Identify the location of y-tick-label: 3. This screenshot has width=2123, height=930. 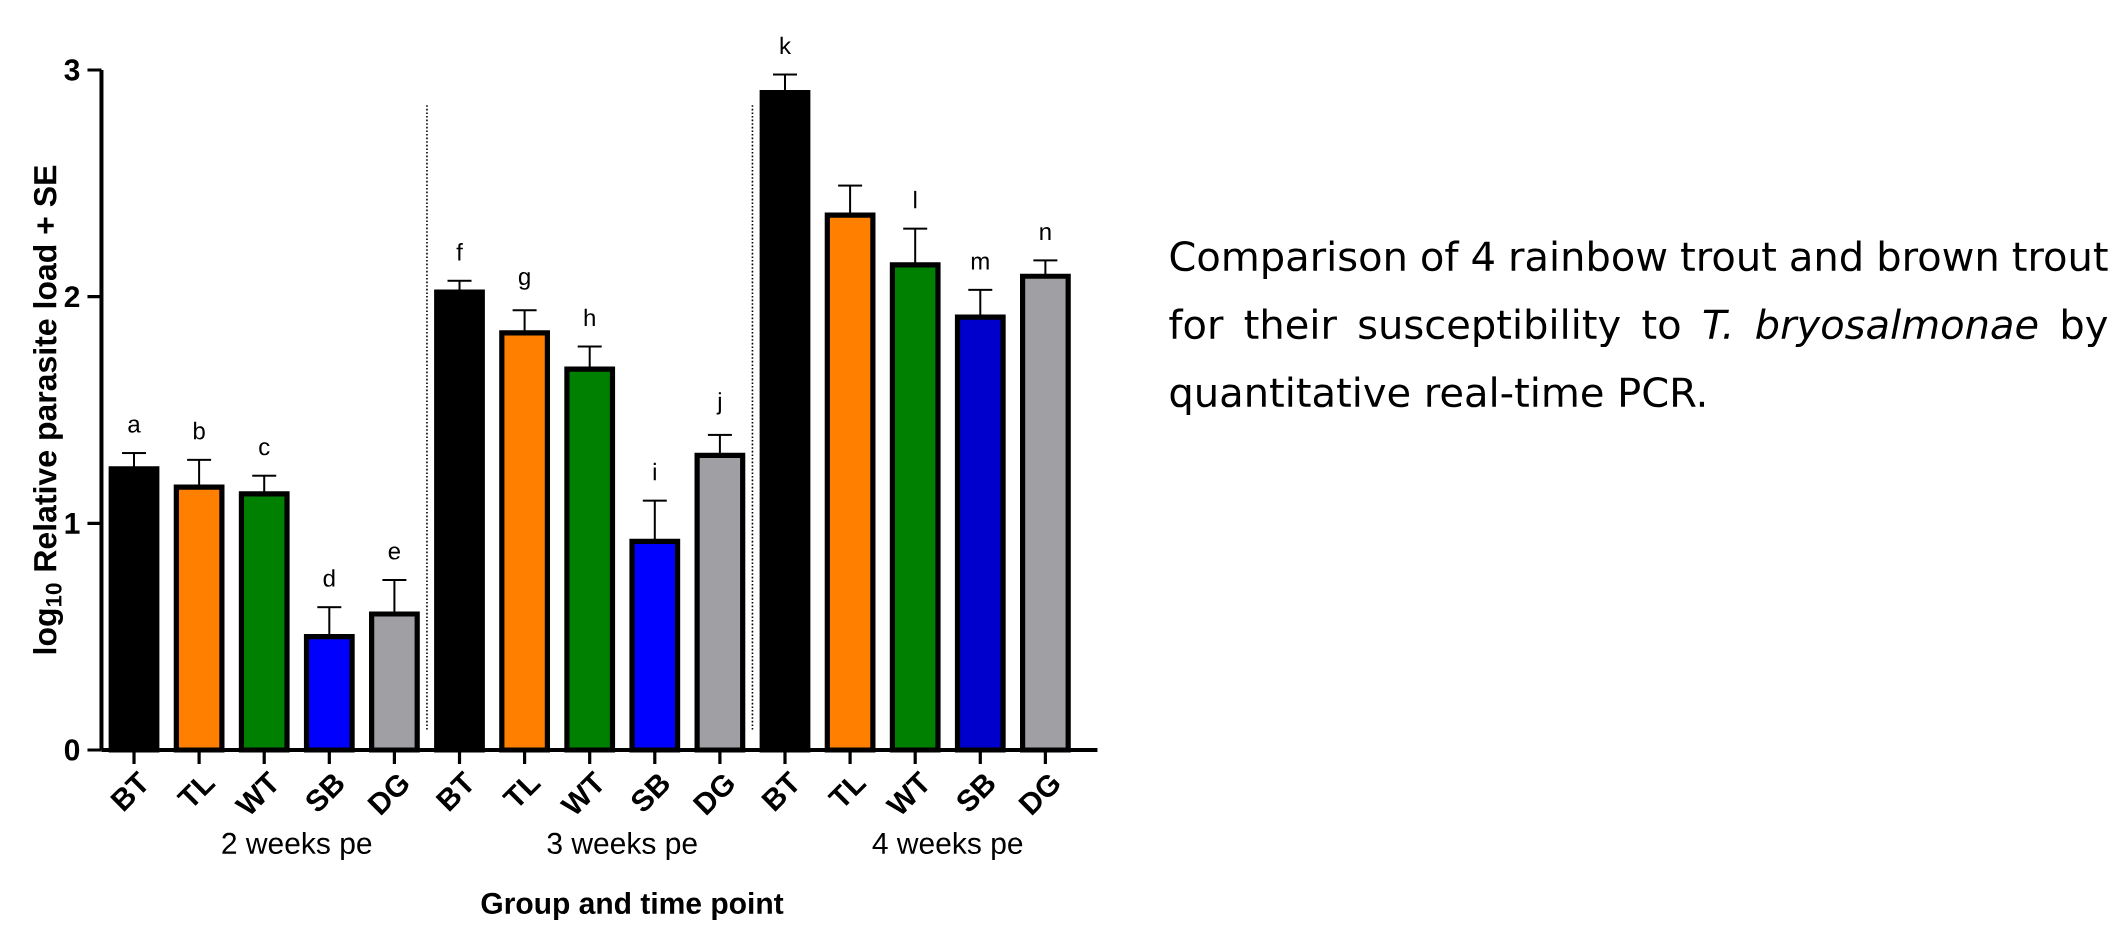
(72, 70).